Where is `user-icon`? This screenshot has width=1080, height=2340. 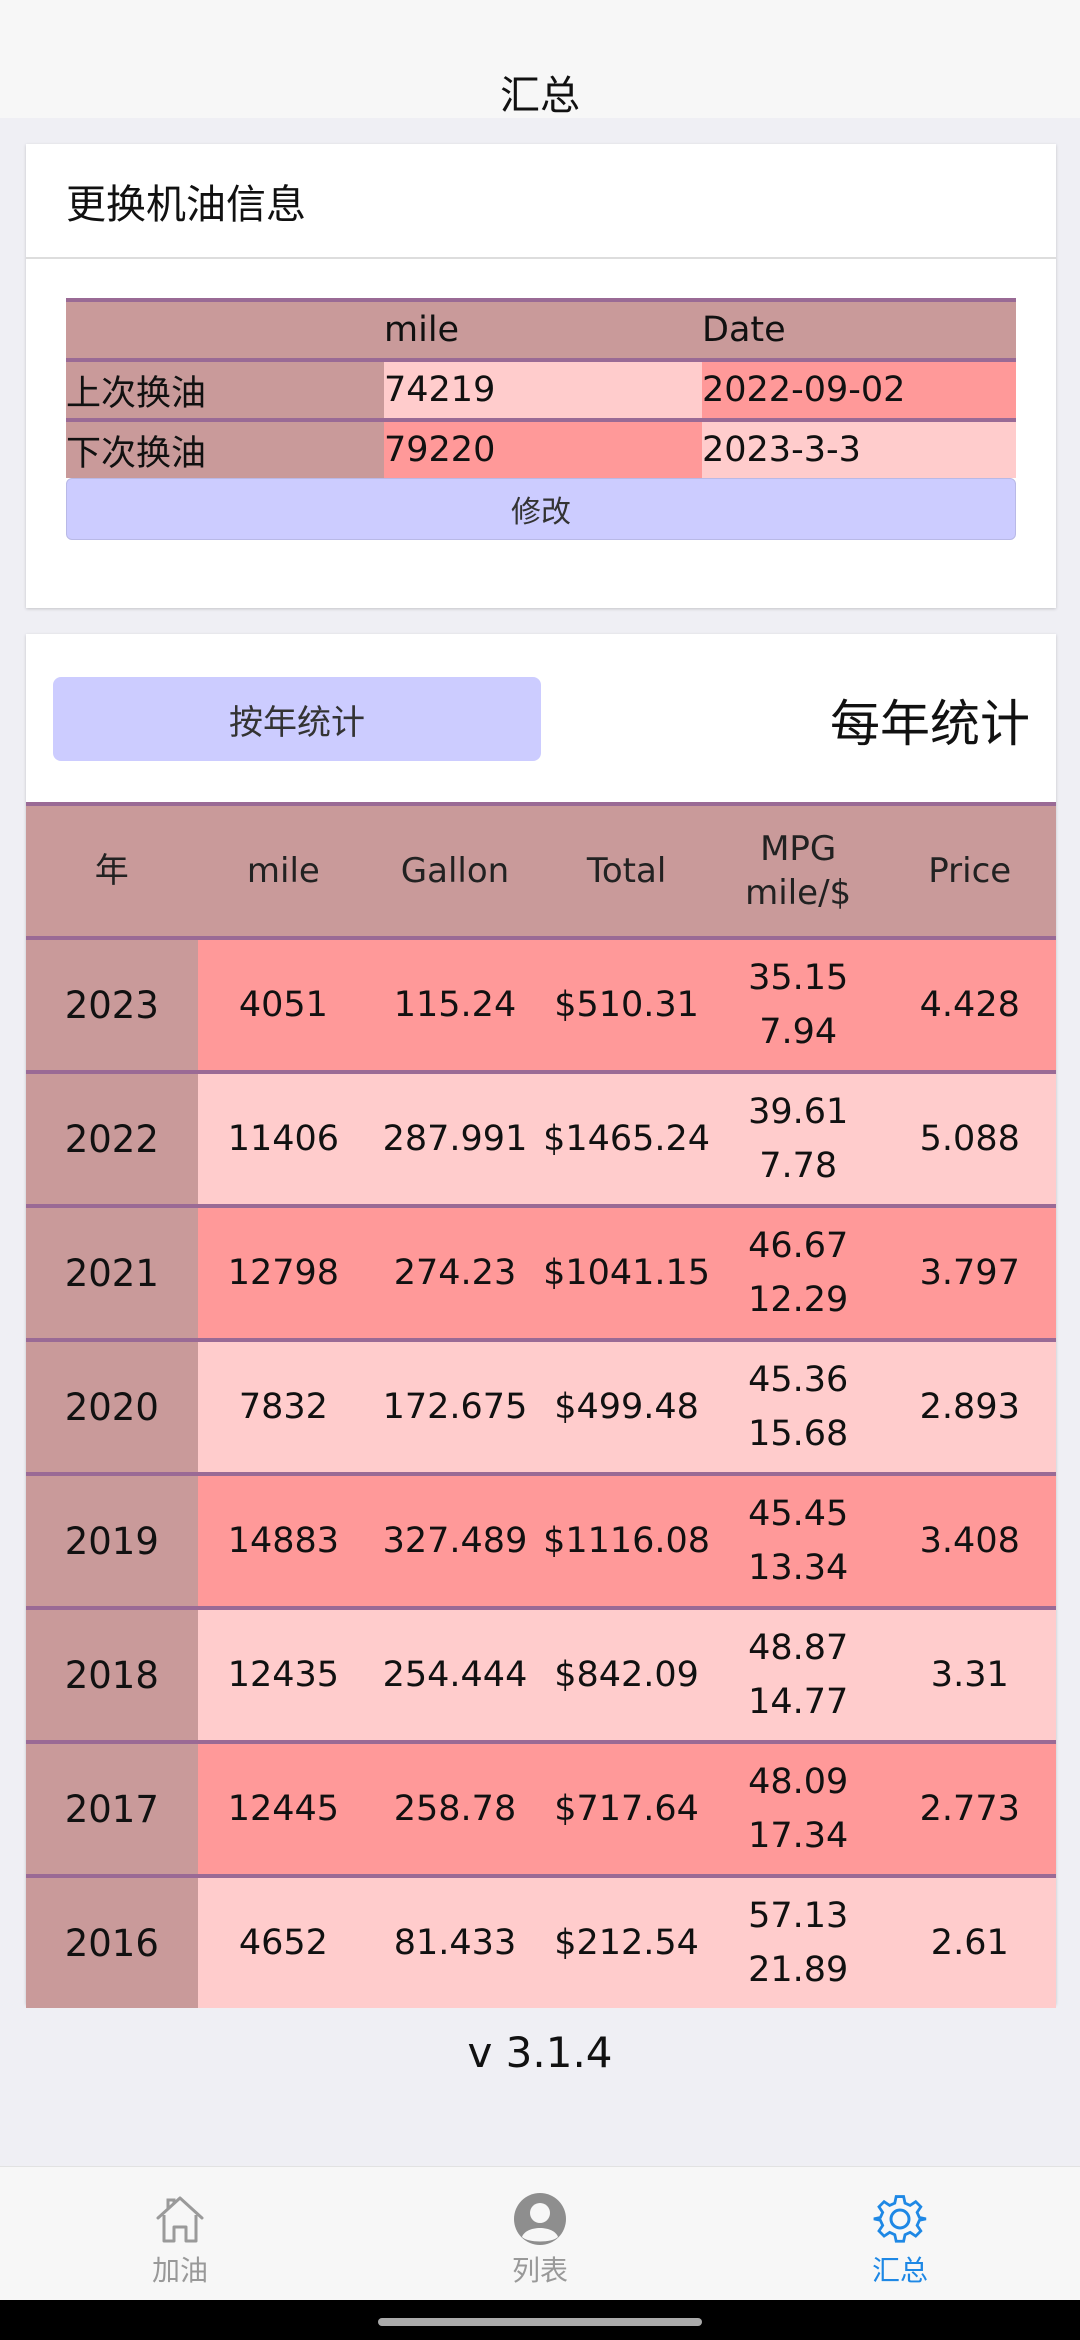 user-icon is located at coordinates (540, 2219).